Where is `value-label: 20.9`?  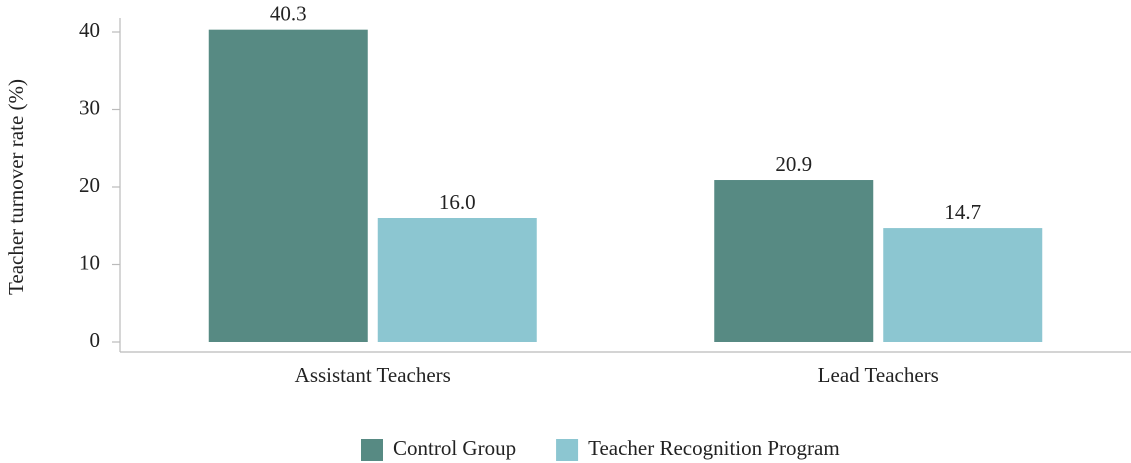
value-label: 20.9 is located at coordinates (793, 164).